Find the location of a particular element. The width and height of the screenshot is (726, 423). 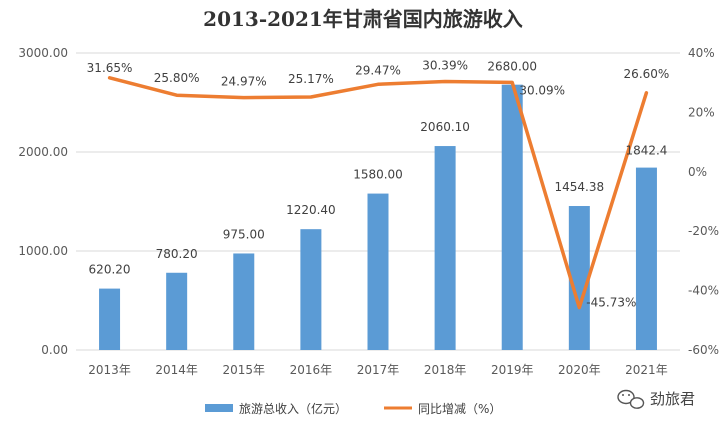

chart-title: 2013-2021年甘肃省国内旅游收入 is located at coordinates (363, 19).